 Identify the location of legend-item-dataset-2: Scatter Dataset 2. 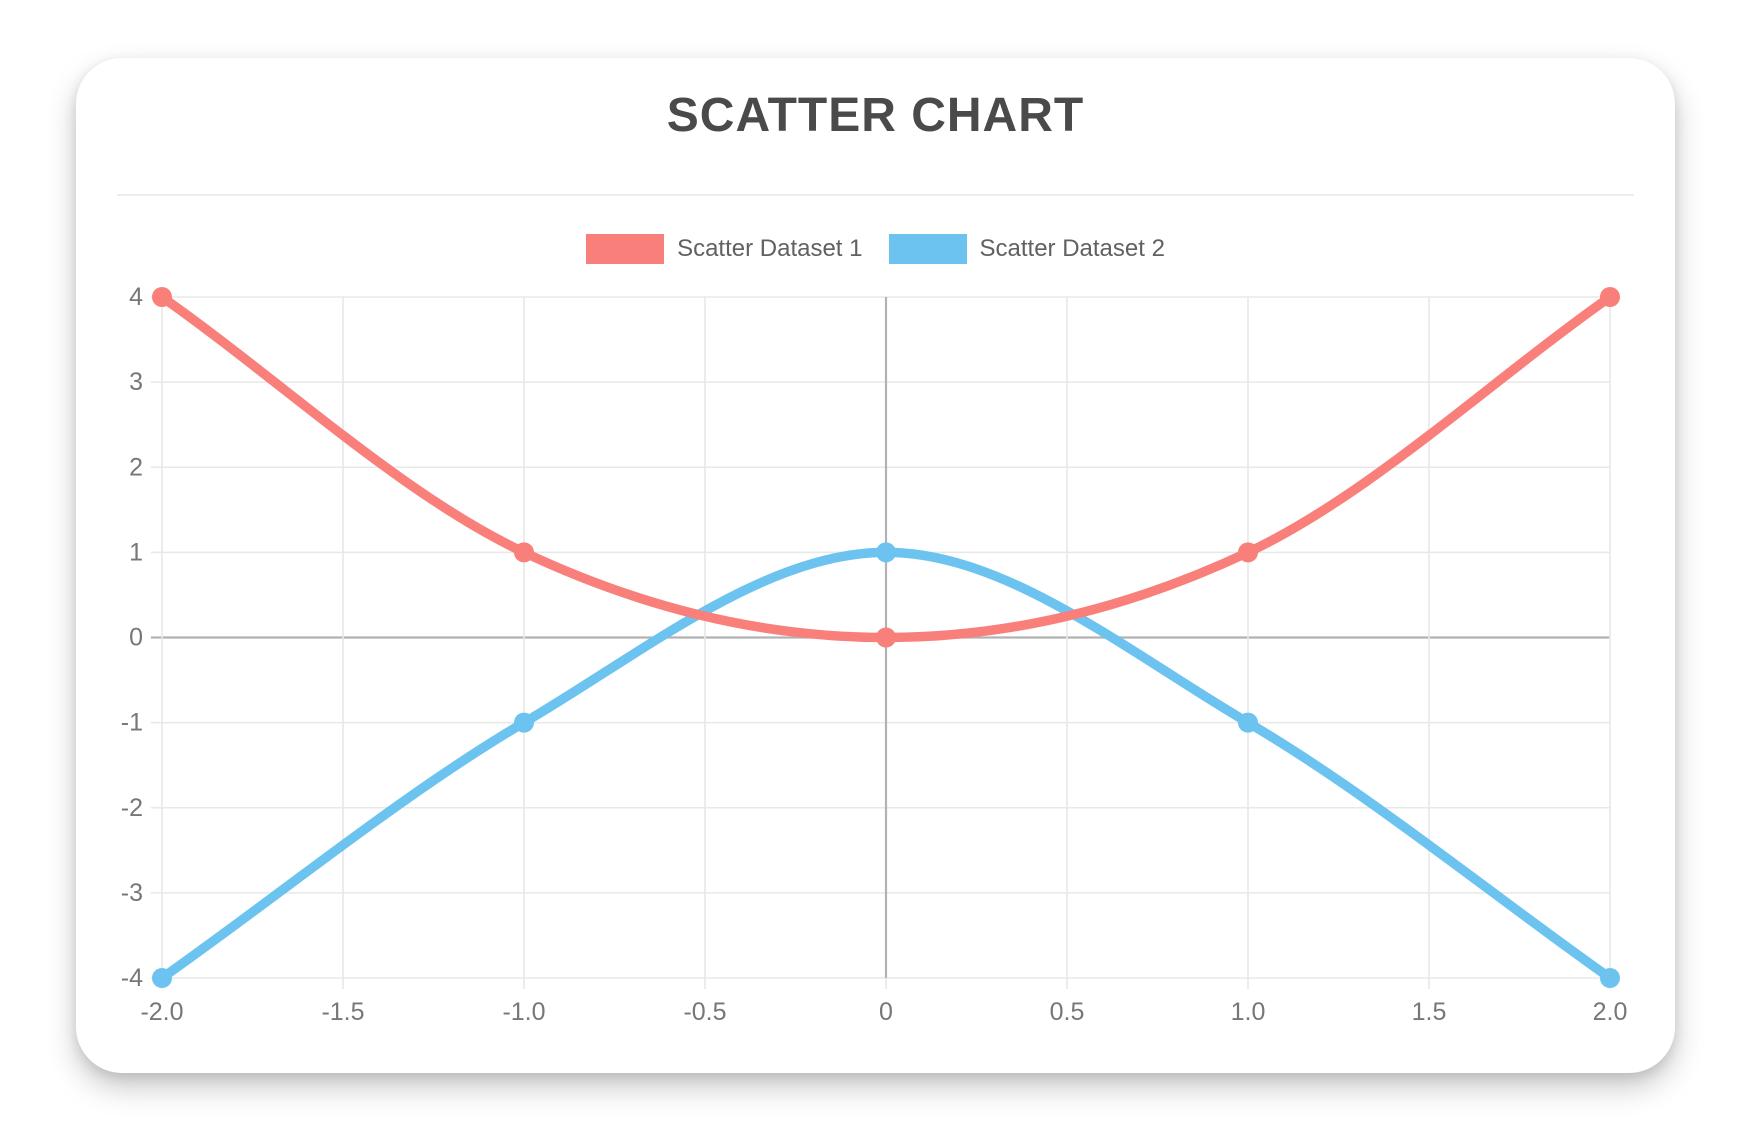
(1026, 249).